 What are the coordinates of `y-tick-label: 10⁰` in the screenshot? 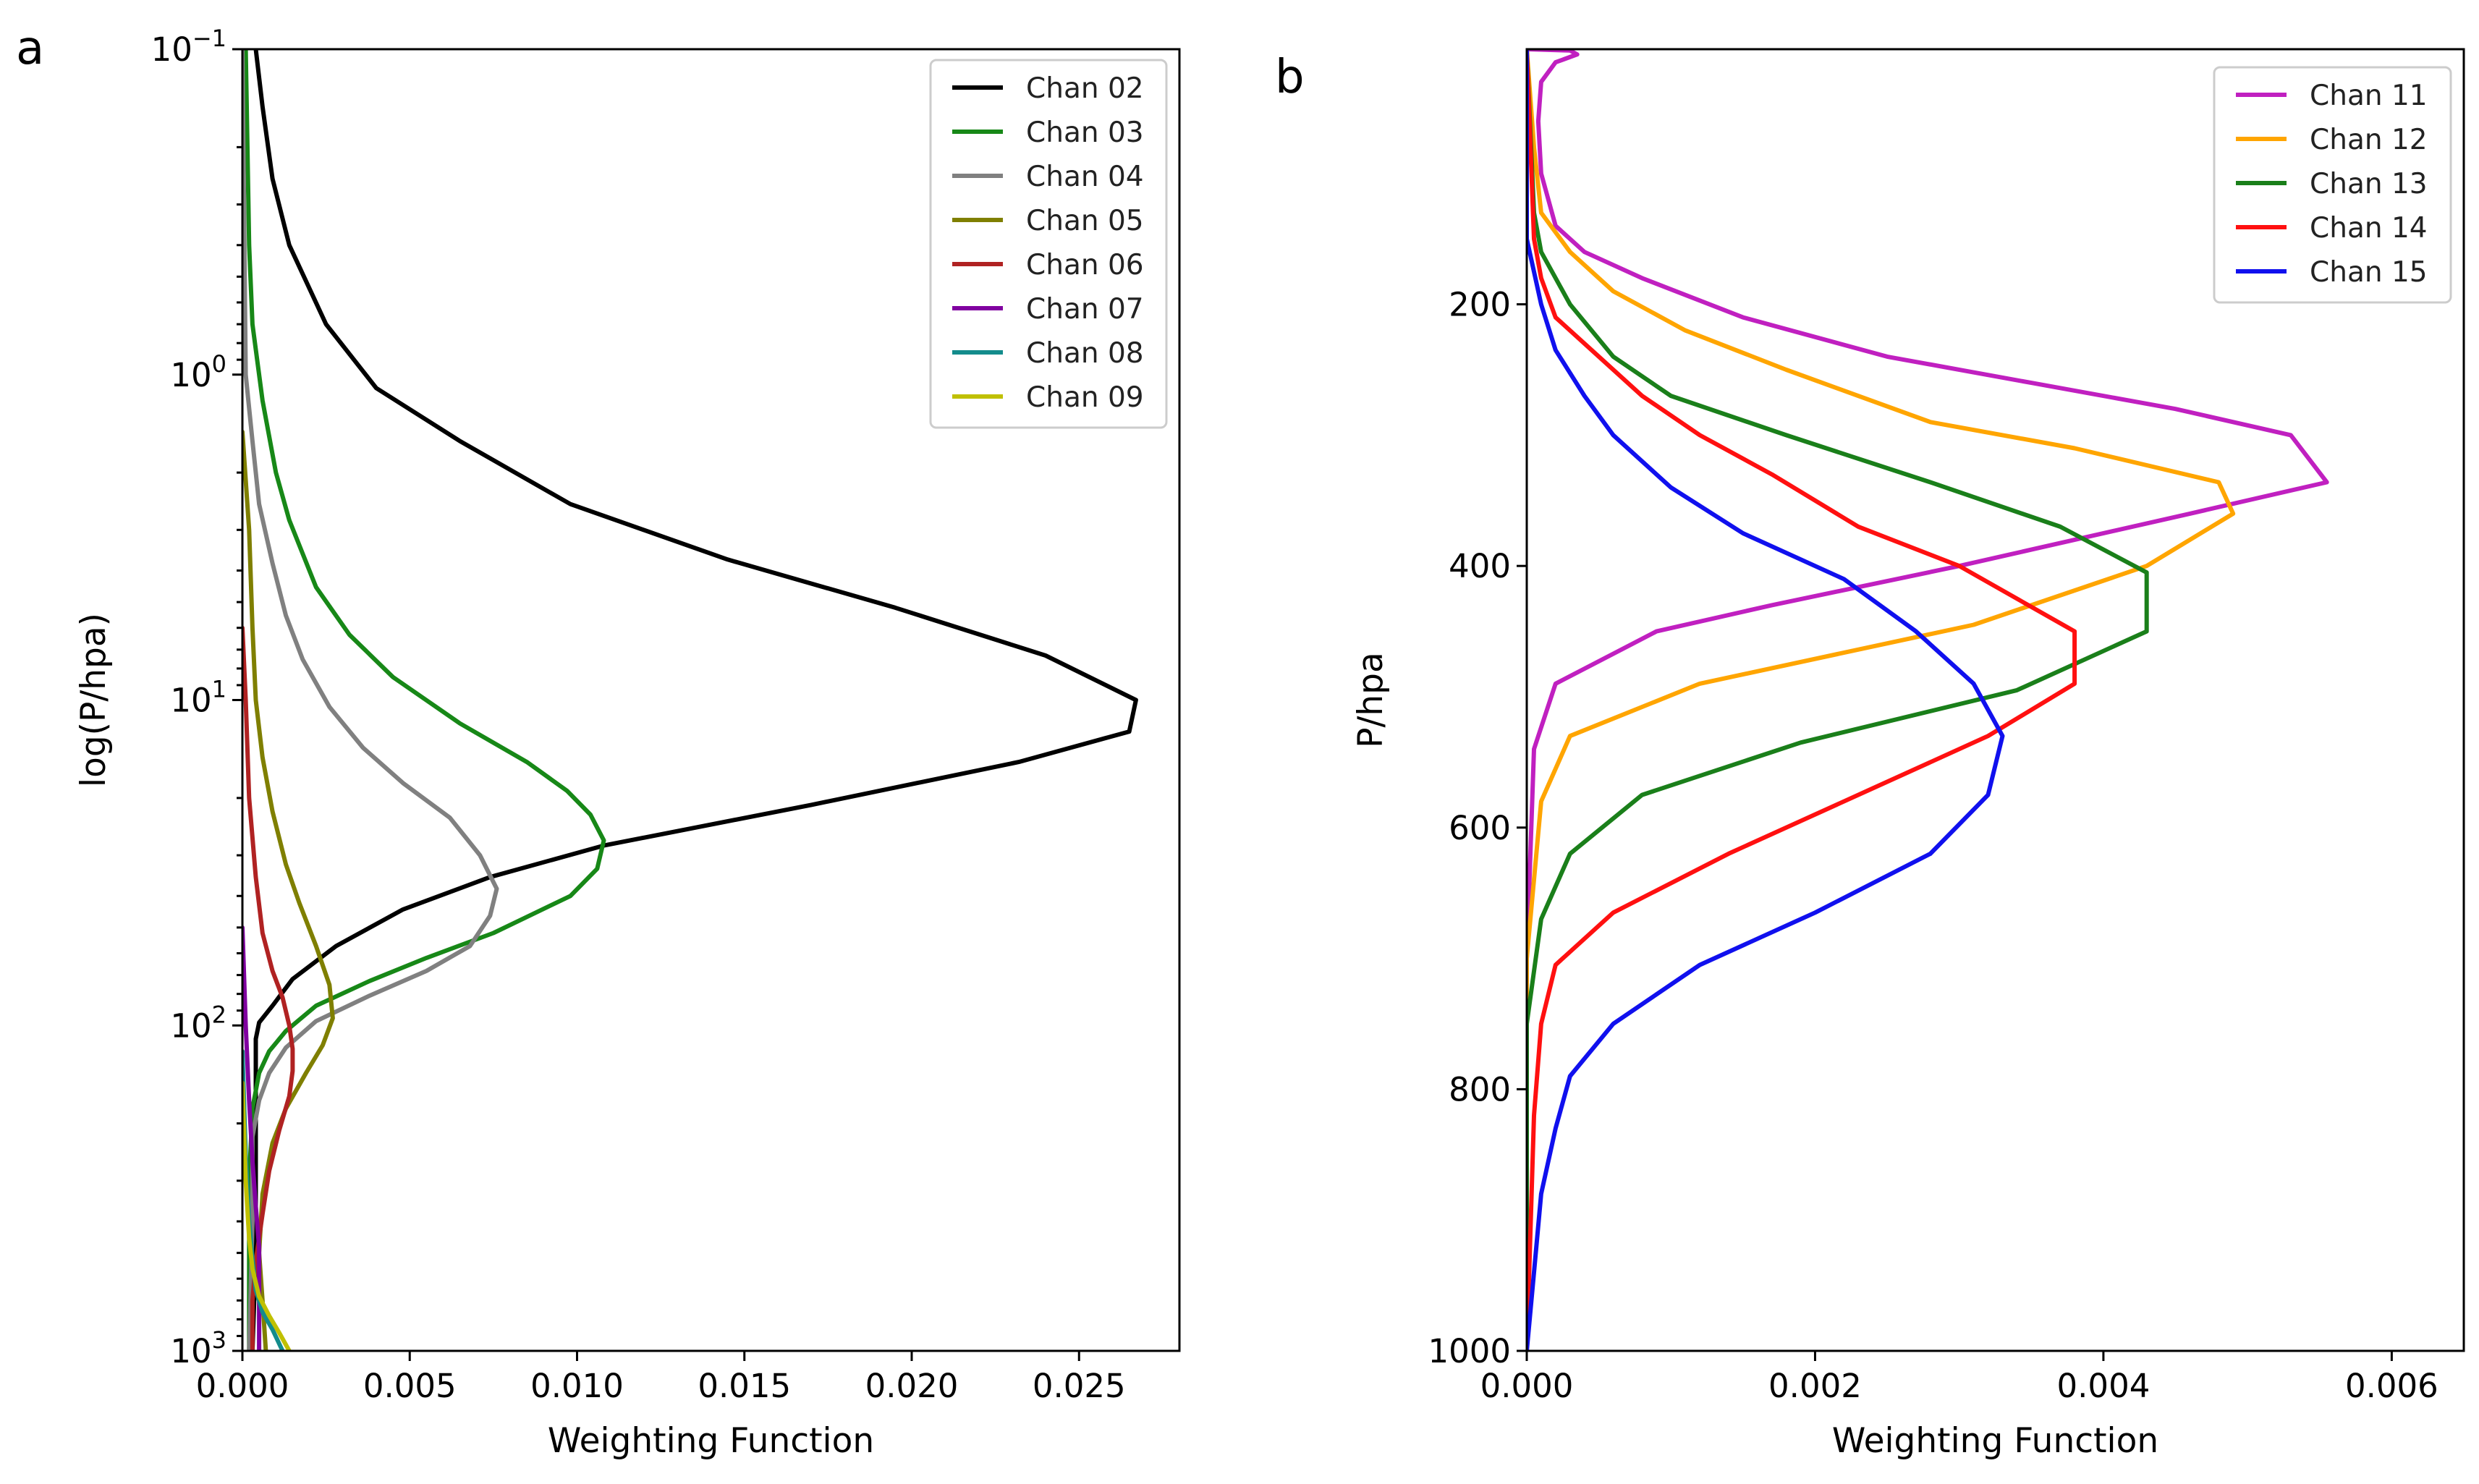 It's located at (198, 372).